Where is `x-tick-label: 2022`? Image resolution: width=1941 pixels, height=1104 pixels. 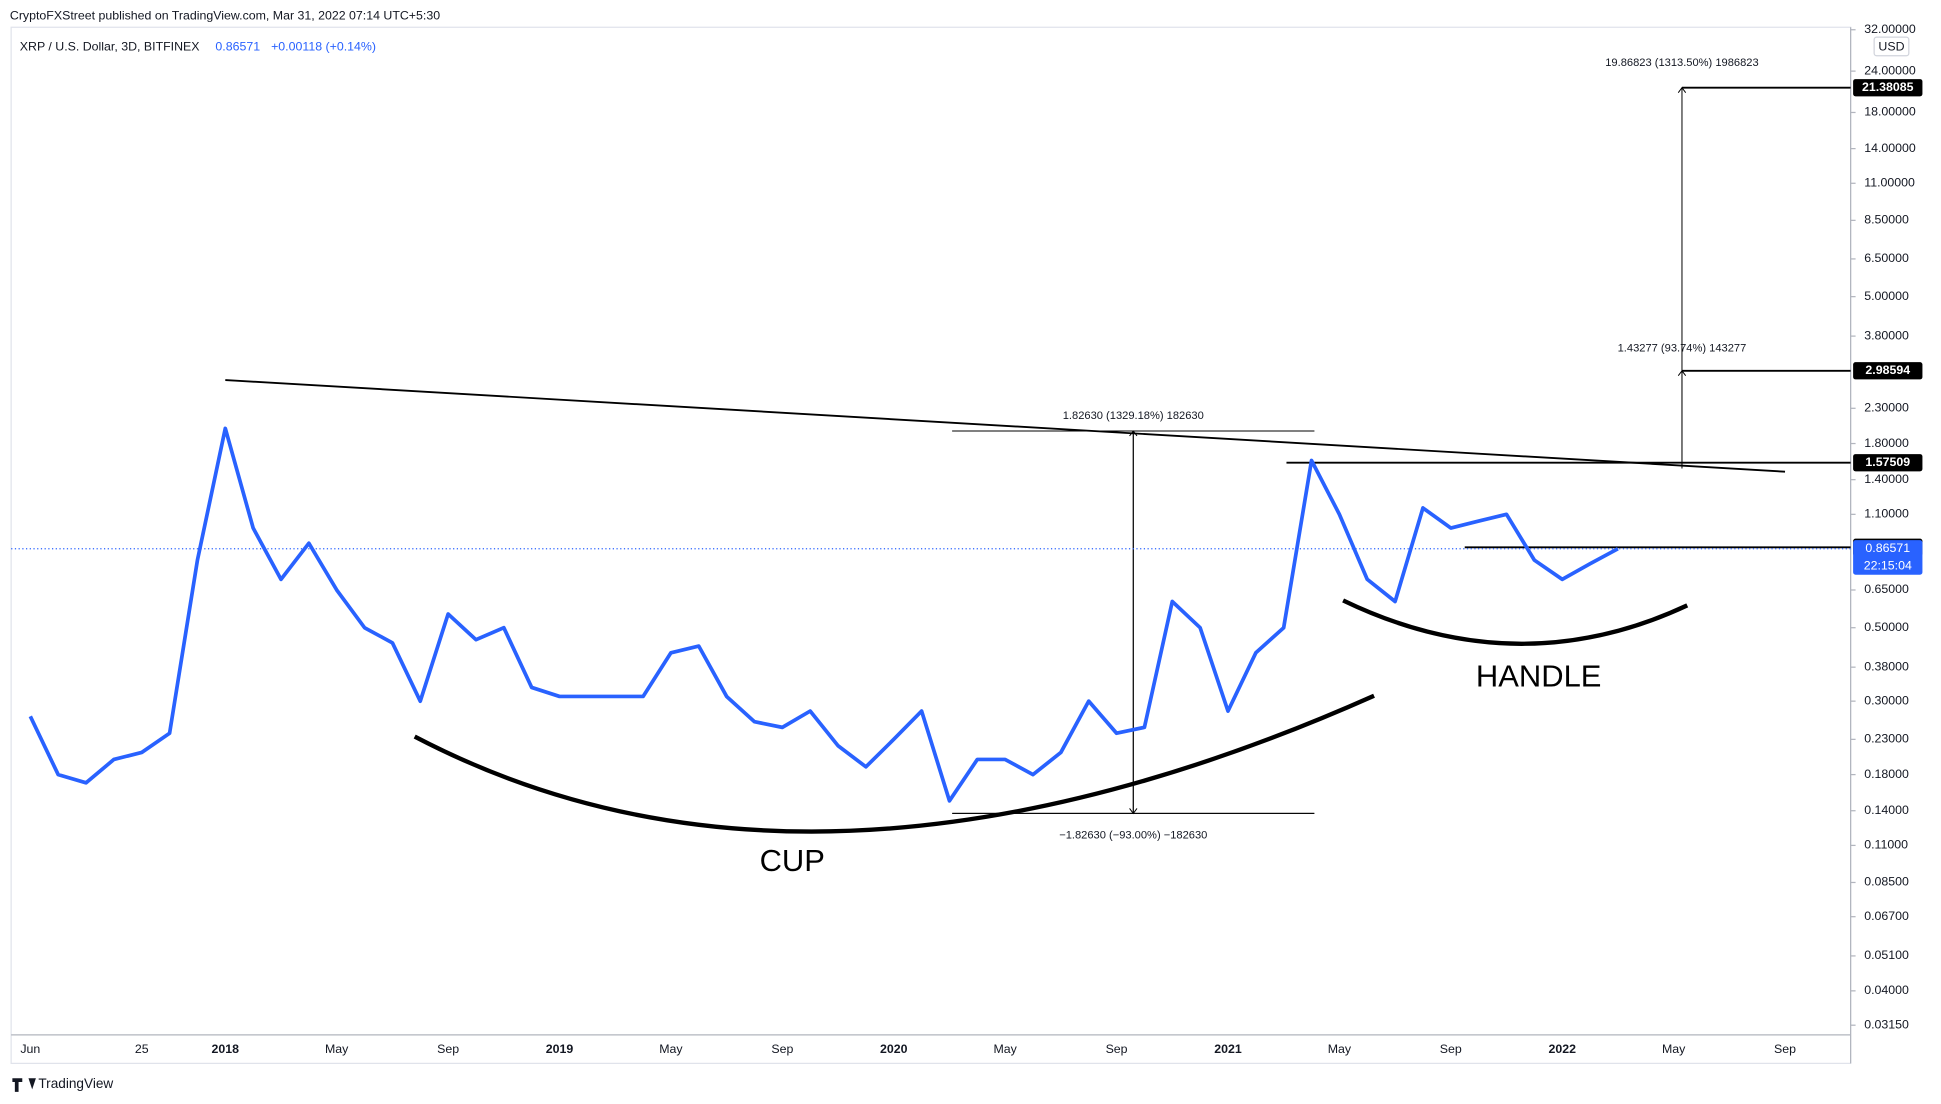 x-tick-label: 2022 is located at coordinates (1562, 1049).